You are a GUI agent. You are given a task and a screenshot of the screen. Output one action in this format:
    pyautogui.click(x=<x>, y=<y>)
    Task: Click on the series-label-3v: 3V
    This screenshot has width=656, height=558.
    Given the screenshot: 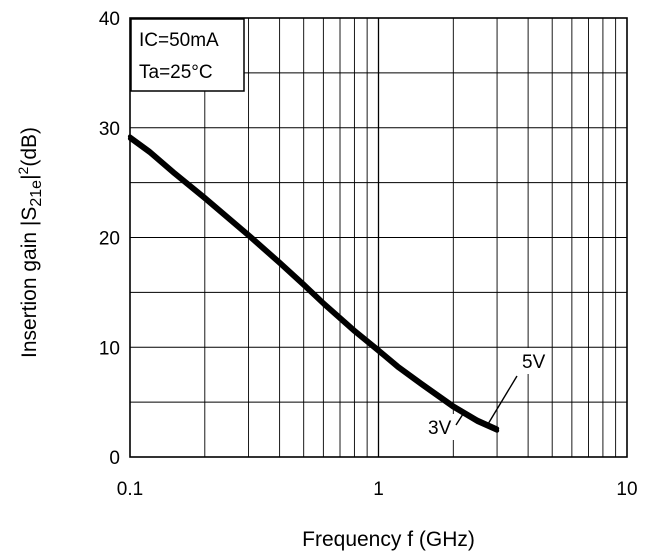 What is the action you would take?
    pyautogui.click(x=440, y=428)
    